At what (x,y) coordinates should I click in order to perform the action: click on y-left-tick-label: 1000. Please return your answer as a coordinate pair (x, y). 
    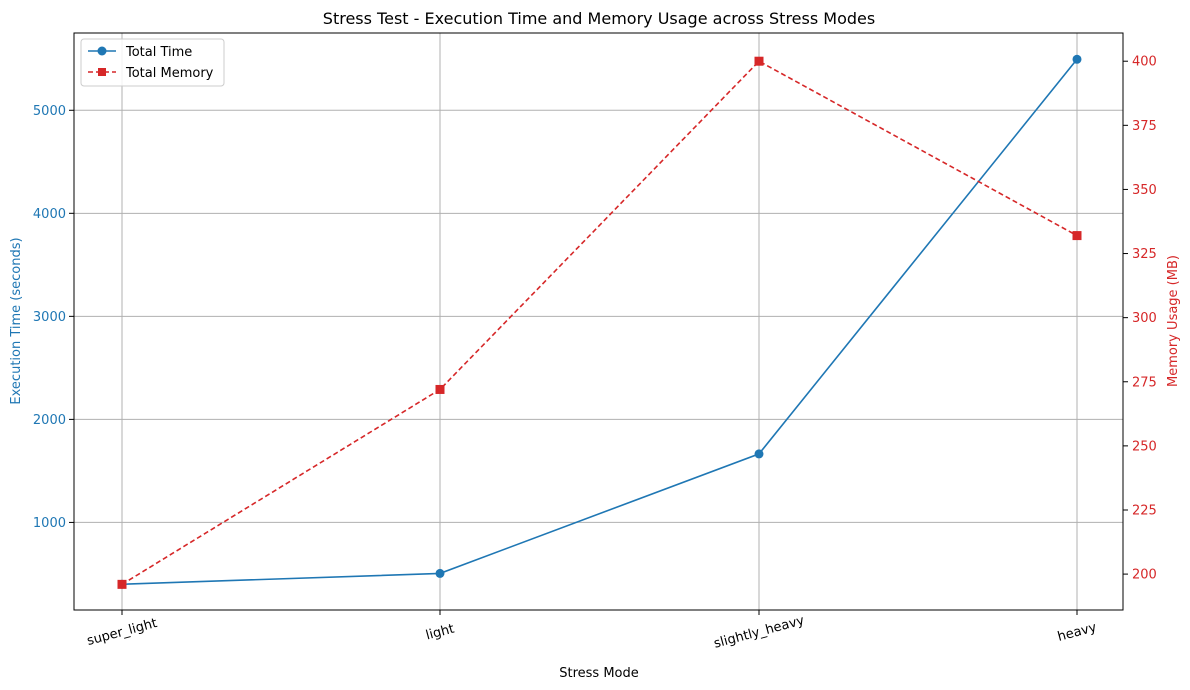
    Looking at the image, I should click on (49, 523).